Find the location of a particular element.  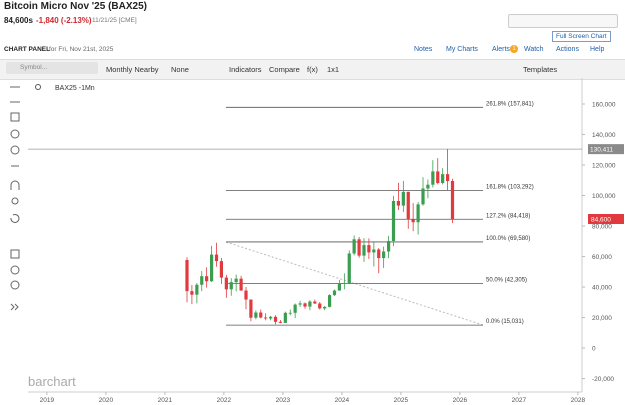

legend: BAX25 -1Mn is located at coordinates (75, 88).